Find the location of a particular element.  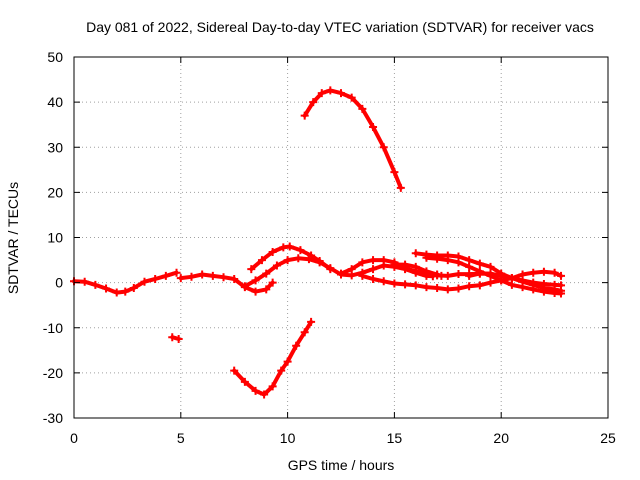

y-tick-label: 40 is located at coordinates (55, 102).